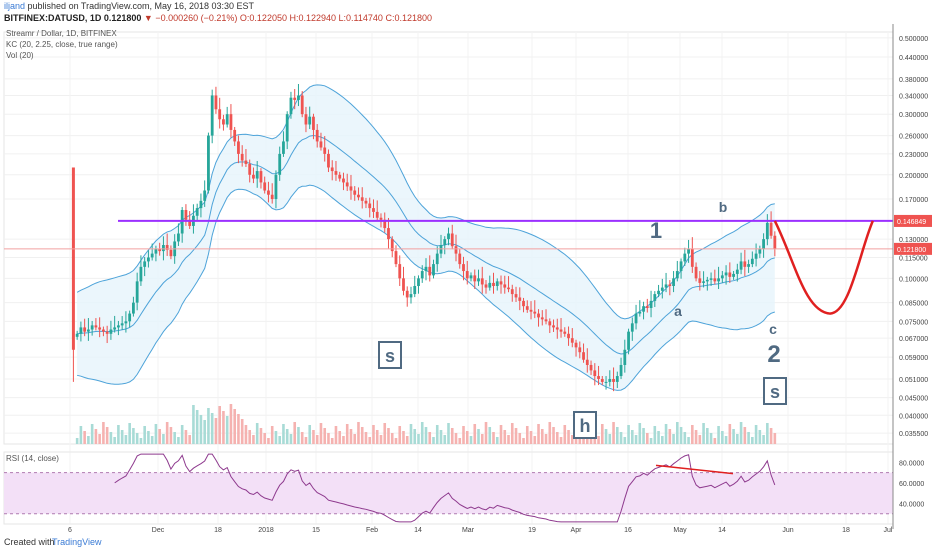 This screenshot has width=932, height=550. I want to click on last-price-text: 0.121800, so click(911, 250).